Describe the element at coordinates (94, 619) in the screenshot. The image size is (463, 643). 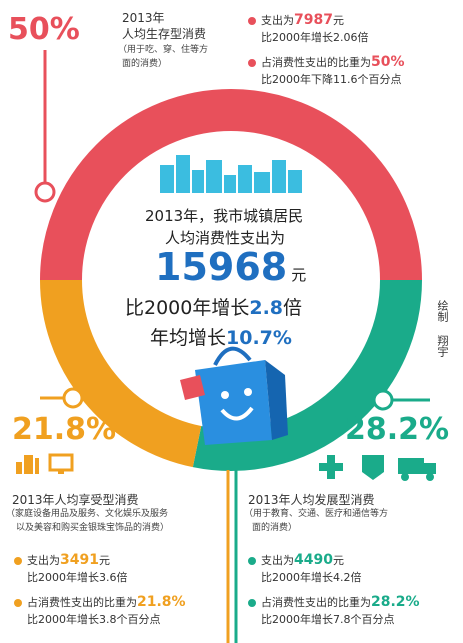
I see `enjoyment-share-change: 比2000年增长3.8个百分点` at that location.